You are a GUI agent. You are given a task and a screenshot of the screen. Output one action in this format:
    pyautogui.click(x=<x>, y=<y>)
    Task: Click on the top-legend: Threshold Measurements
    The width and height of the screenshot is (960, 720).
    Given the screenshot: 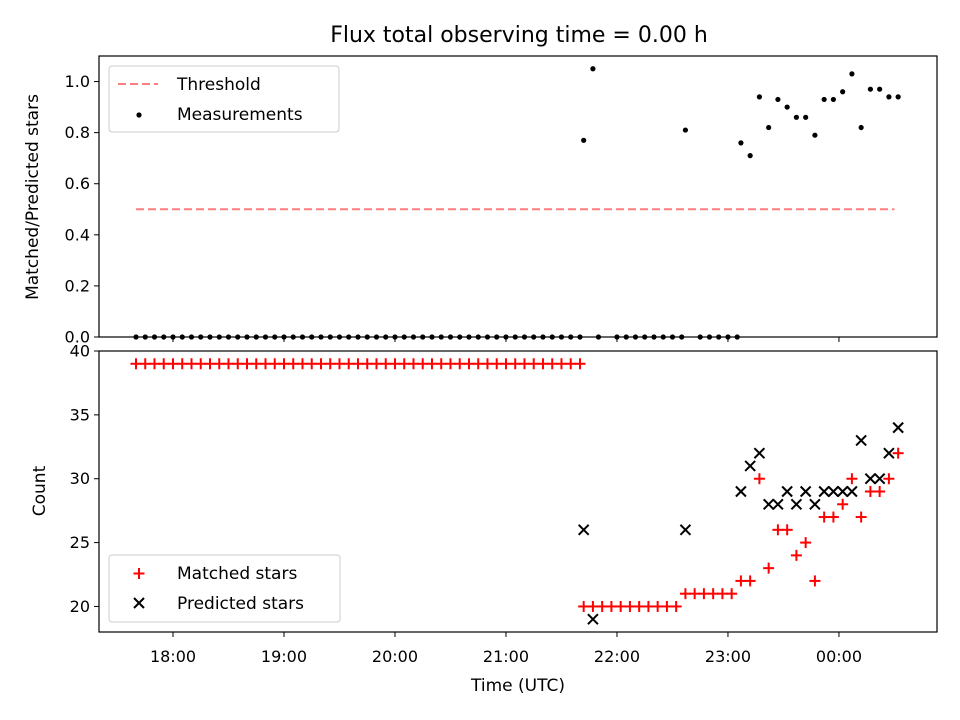 What is the action you would take?
    pyautogui.click(x=224, y=99)
    